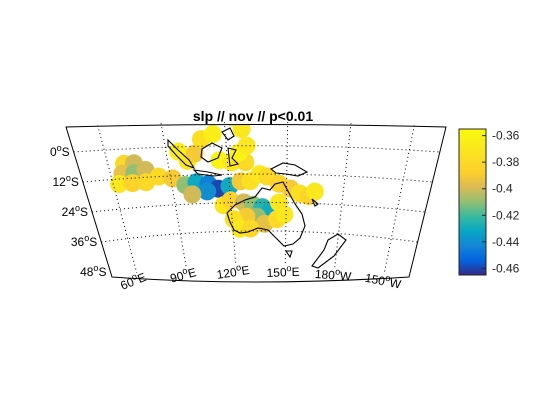 This screenshot has height=420, width=560. Describe the element at coordinates (233, 157) in the screenshot. I see `coastline-sulawesi` at that location.